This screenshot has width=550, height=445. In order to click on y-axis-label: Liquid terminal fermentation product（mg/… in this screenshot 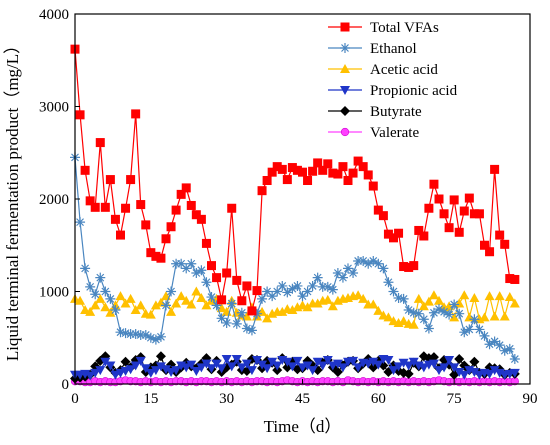, I will do `click(12, 199)`.